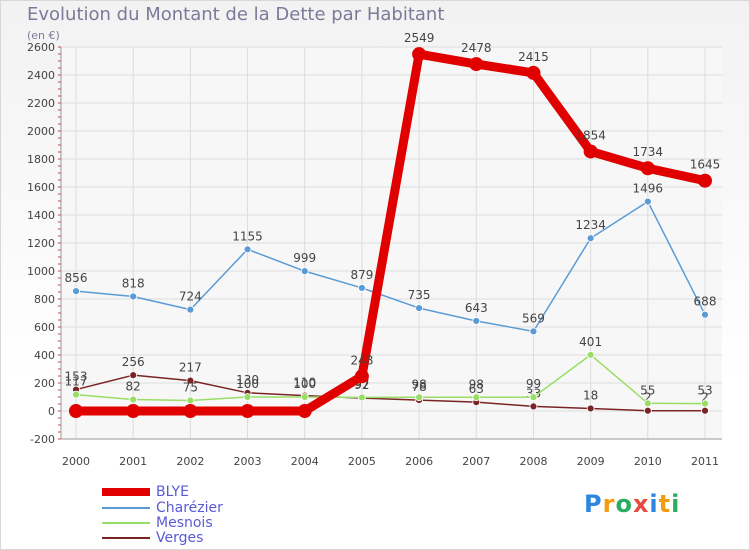 The width and height of the screenshot is (750, 550). Describe the element at coordinates (190, 297) in the screenshot. I see `data-label-charezier: 724` at that location.